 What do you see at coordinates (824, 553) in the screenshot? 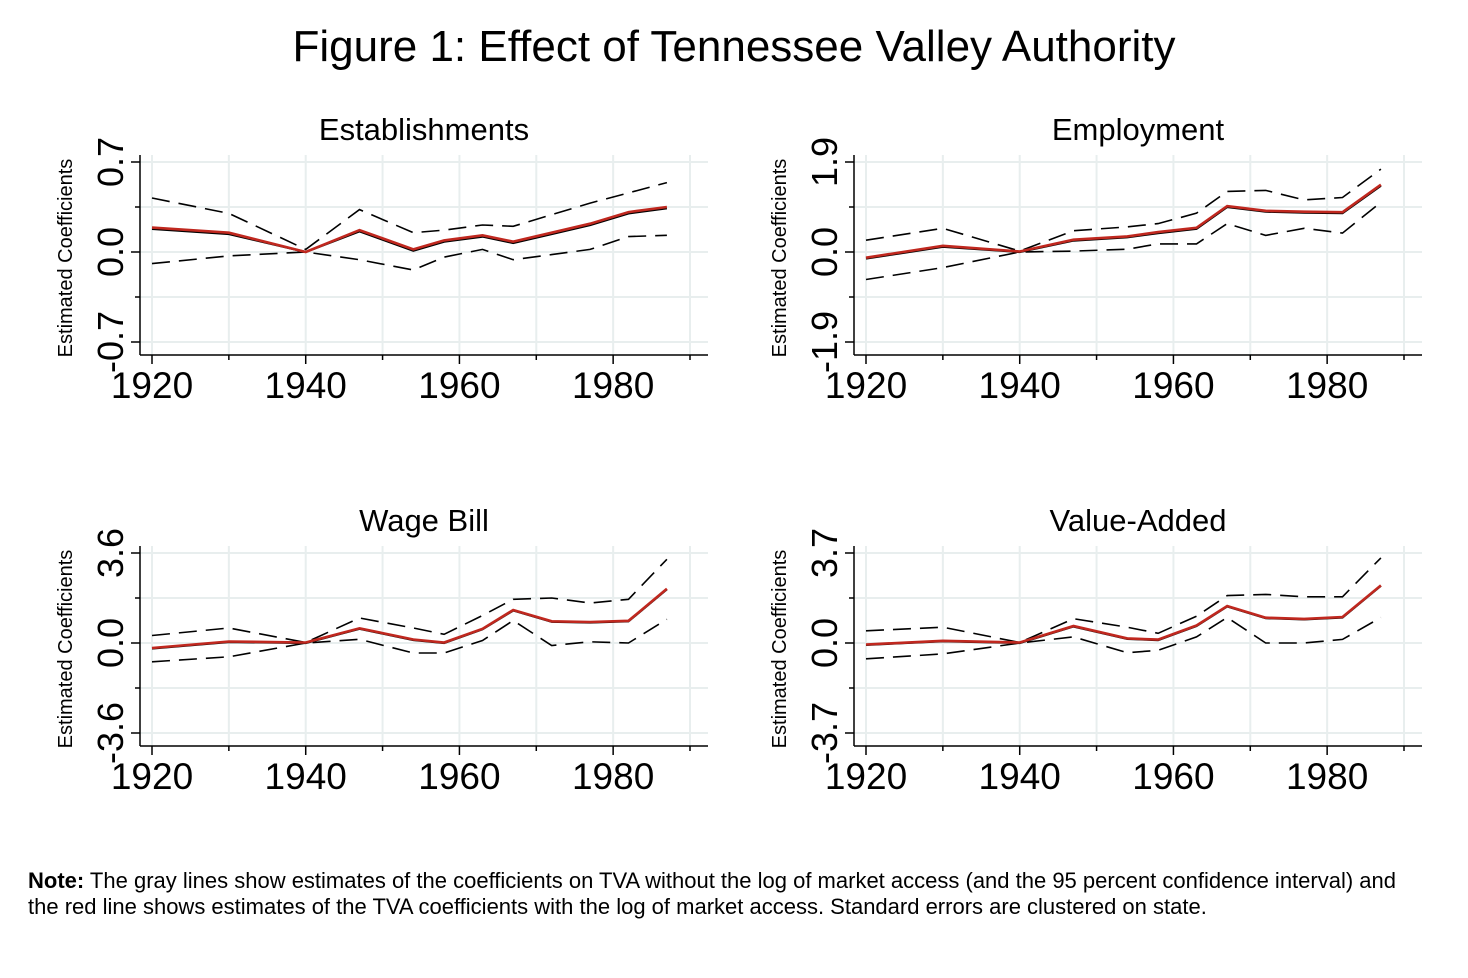
I see `y-tick-label: 3.7` at bounding box center [824, 553].